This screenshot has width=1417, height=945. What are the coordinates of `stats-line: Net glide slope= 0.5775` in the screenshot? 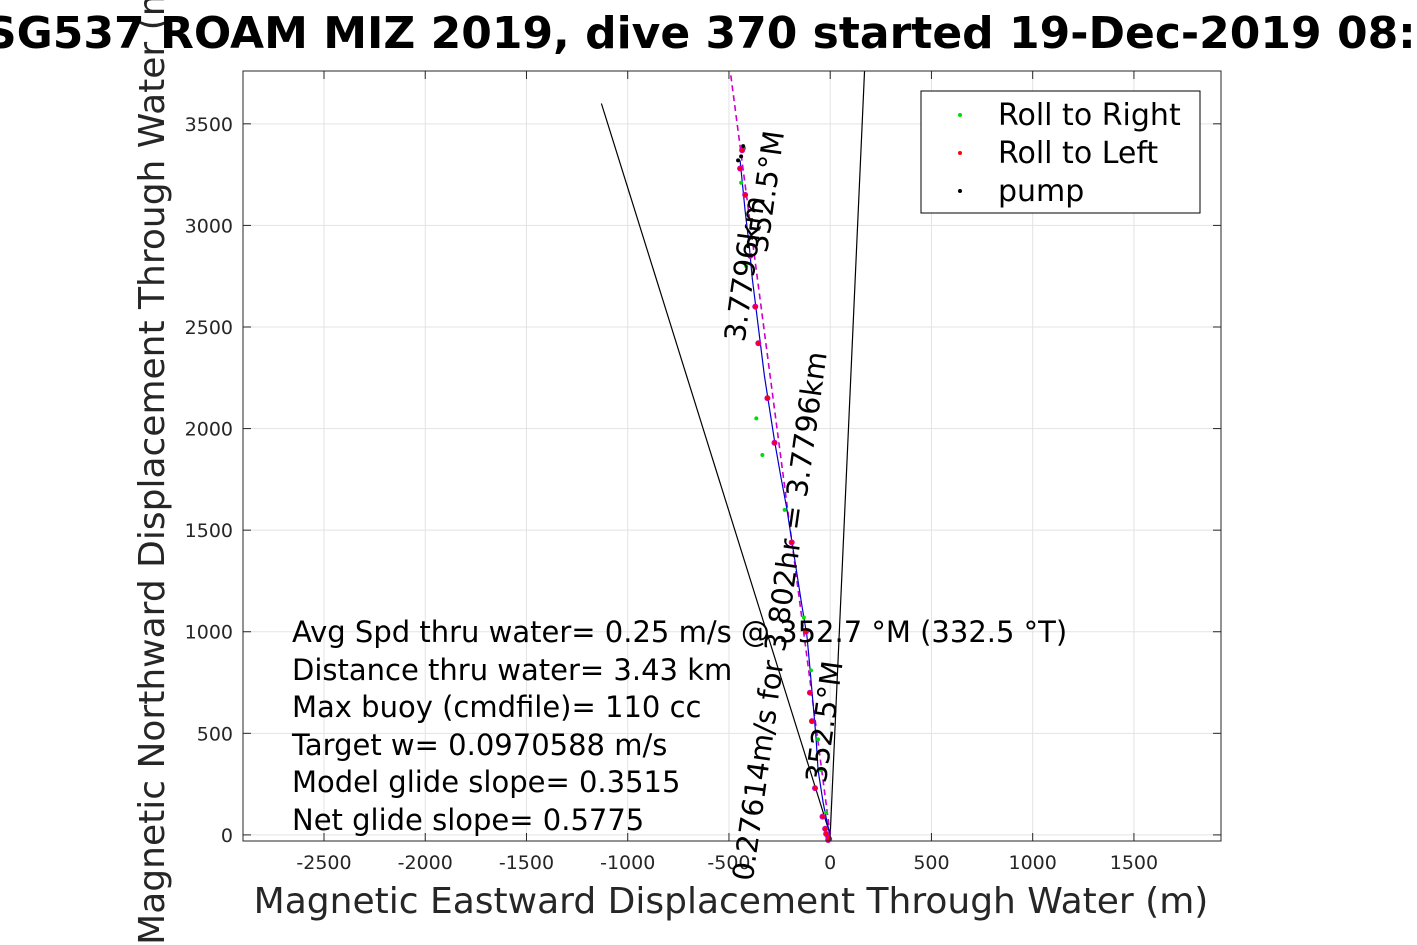 It's located at (468, 820).